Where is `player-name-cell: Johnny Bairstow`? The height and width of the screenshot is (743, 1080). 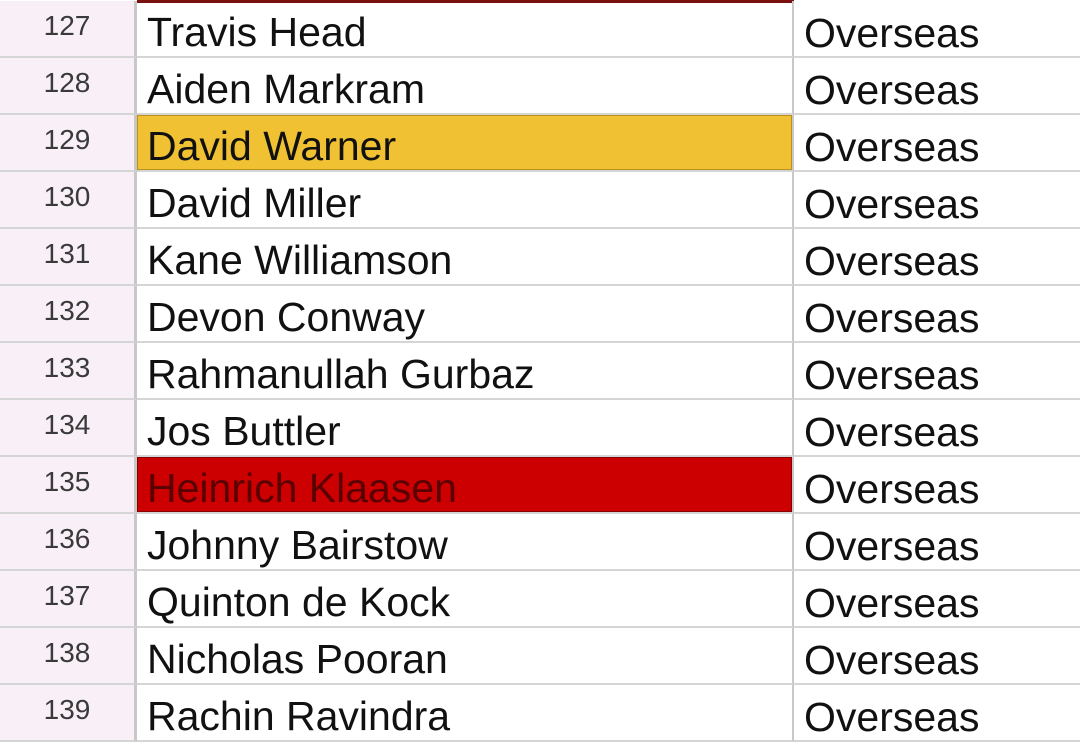 player-name-cell: Johnny Bairstow is located at coordinates (465, 542).